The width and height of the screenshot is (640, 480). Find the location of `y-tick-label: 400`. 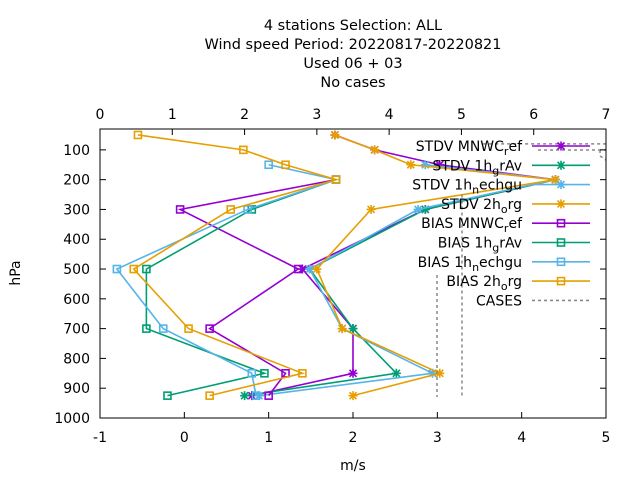

y-tick-label: 400 is located at coordinates (76, 240).